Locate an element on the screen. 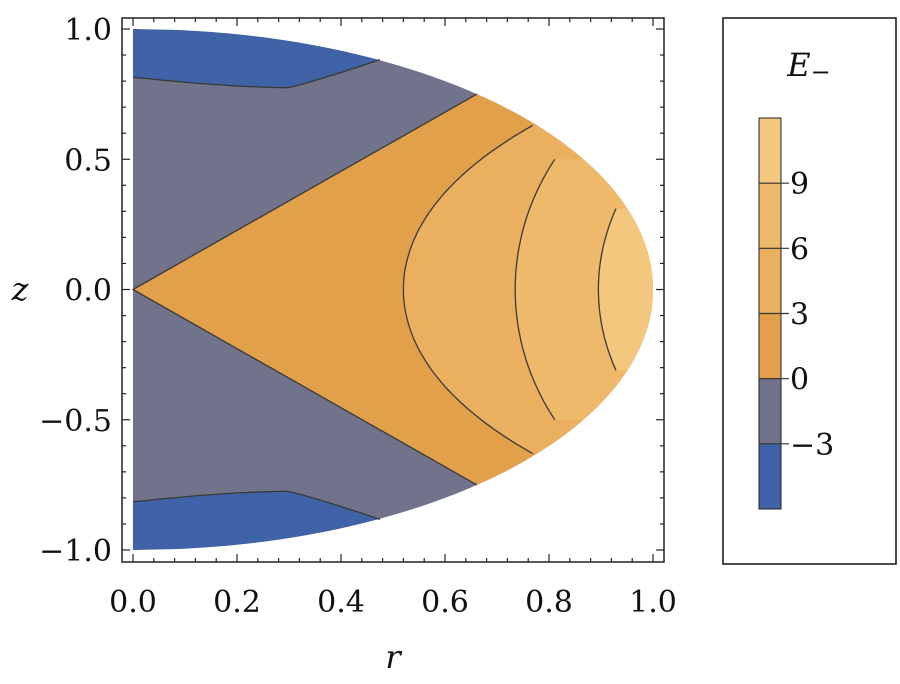 The width and height of the screenshot is (900, 684). legend-tick-label: 6 is located at coordinates (799, 249).